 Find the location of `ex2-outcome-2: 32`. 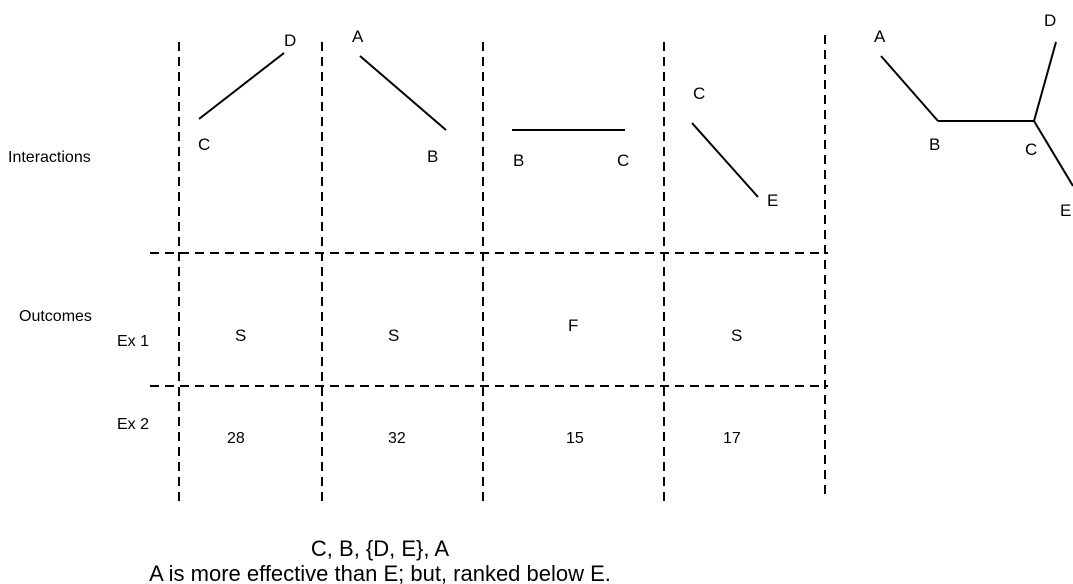

ex2-outcome-2: 32 is located at coordinates (397, 438).